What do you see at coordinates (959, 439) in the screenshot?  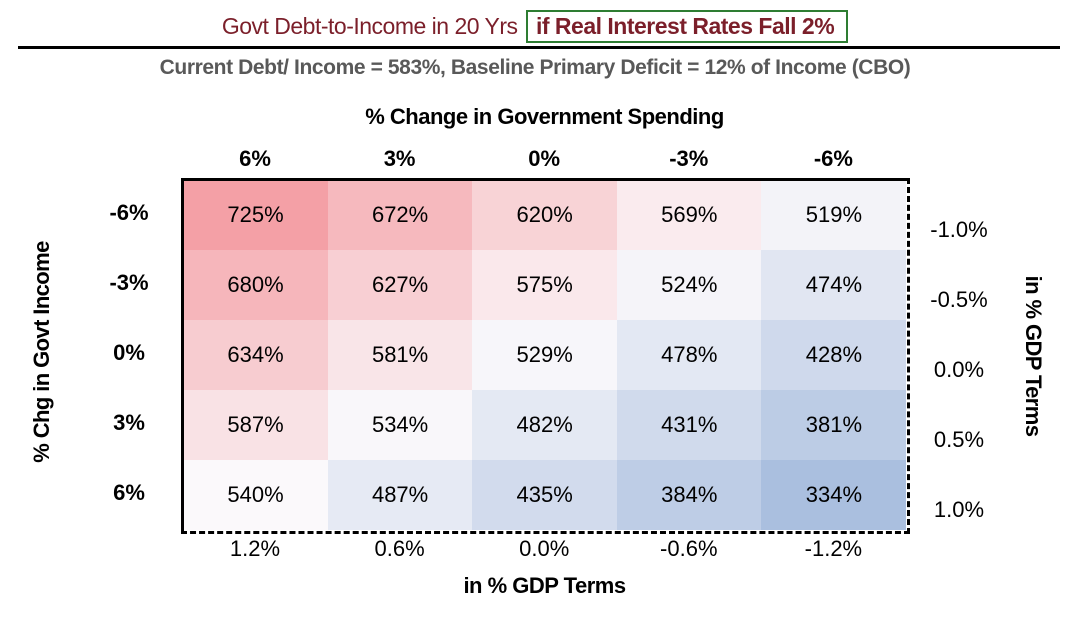 I see `right-axis-label: 0.5%` at bounding box center [959, 439].